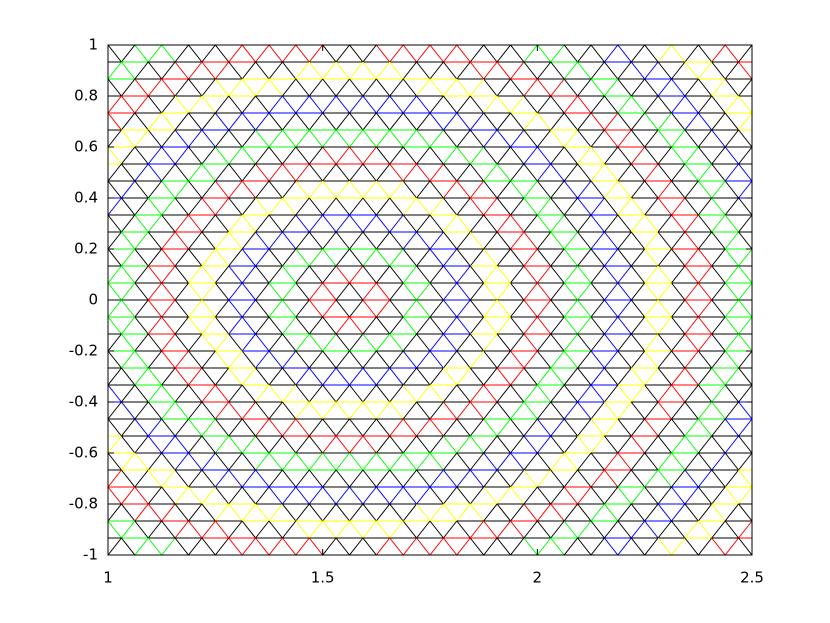  I want to click on y-tick-label: -0.8, so click(83, 504).